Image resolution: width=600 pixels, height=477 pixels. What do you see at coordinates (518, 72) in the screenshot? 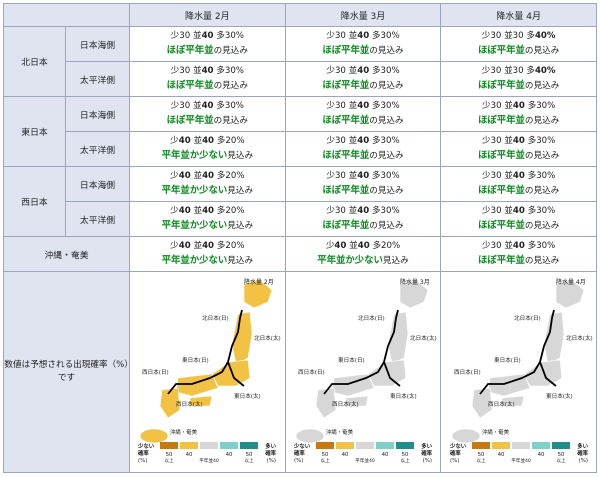
I see `probability-line: 少30 並30 多40%` at bounding box center [518, 72].